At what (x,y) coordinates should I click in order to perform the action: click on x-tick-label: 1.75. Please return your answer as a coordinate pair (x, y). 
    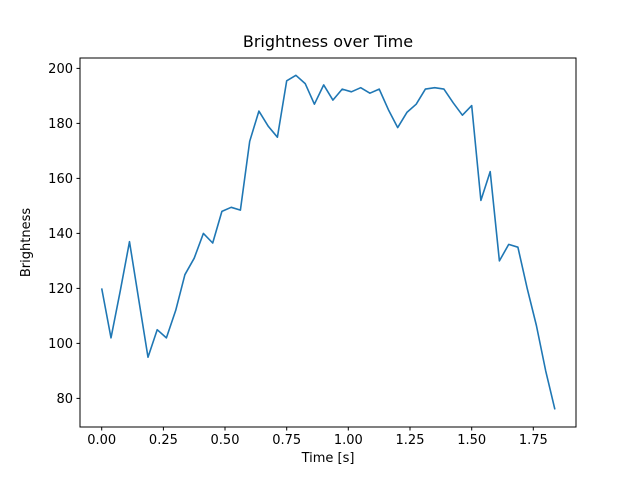
    Looking at the image, I should click on (533, 440).